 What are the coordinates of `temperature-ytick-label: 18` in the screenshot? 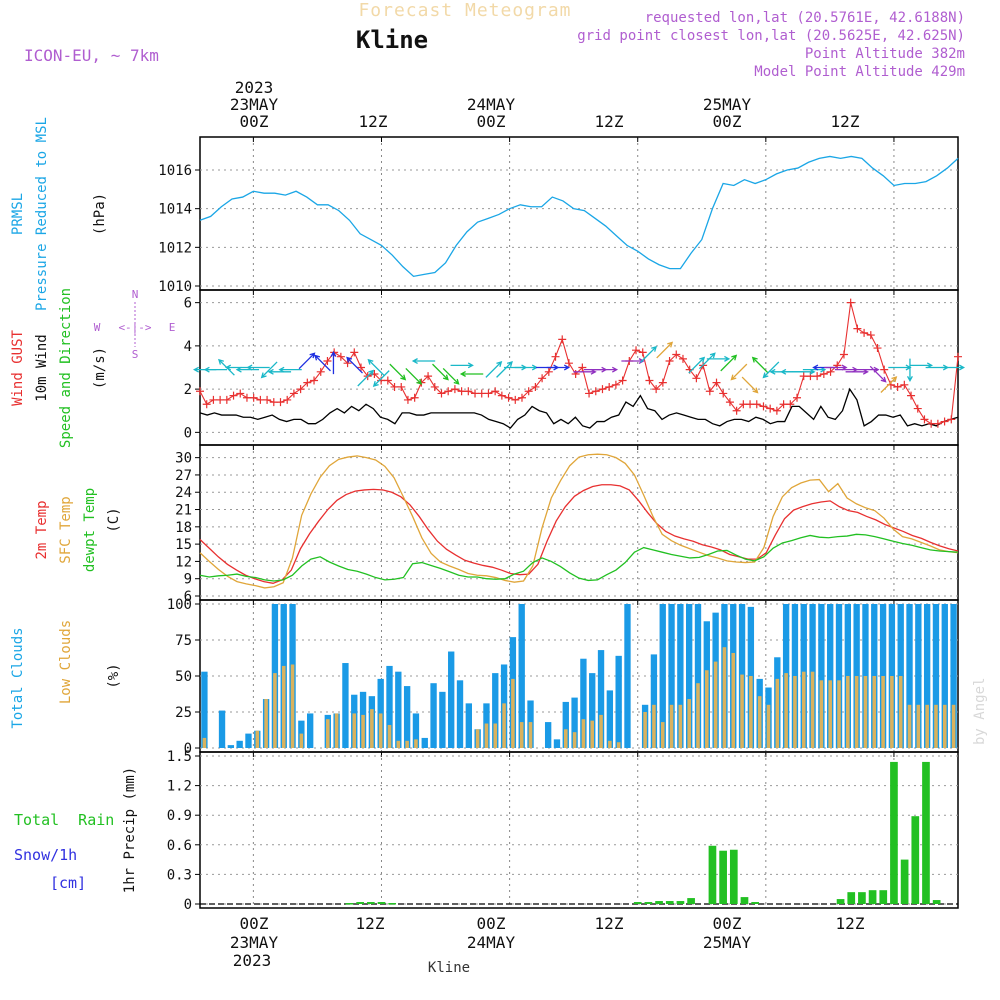 It's located at (183, 528).